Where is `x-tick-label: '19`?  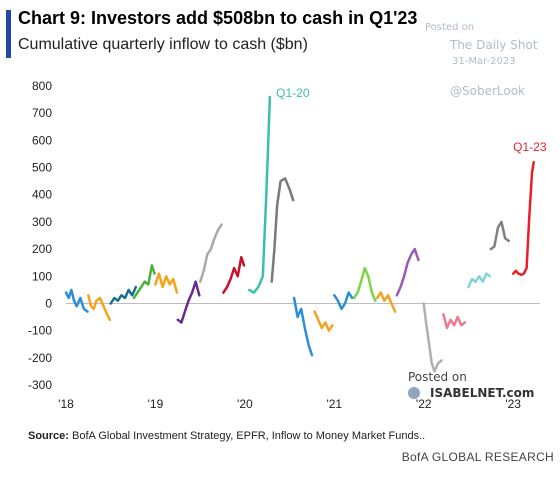 x-tick-label: '19 is located at coordinates (156, 404).